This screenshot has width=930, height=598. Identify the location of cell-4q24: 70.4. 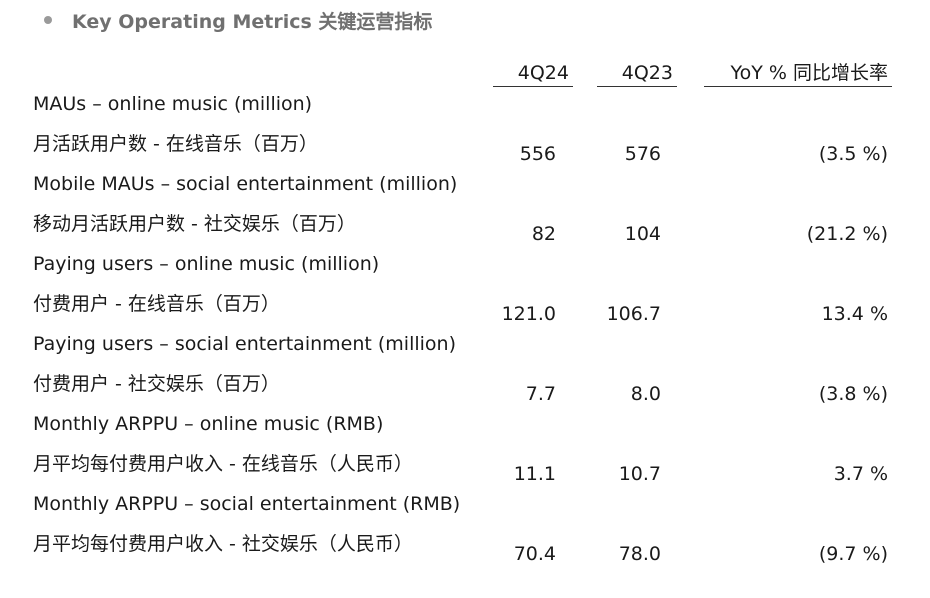
(534, 554).